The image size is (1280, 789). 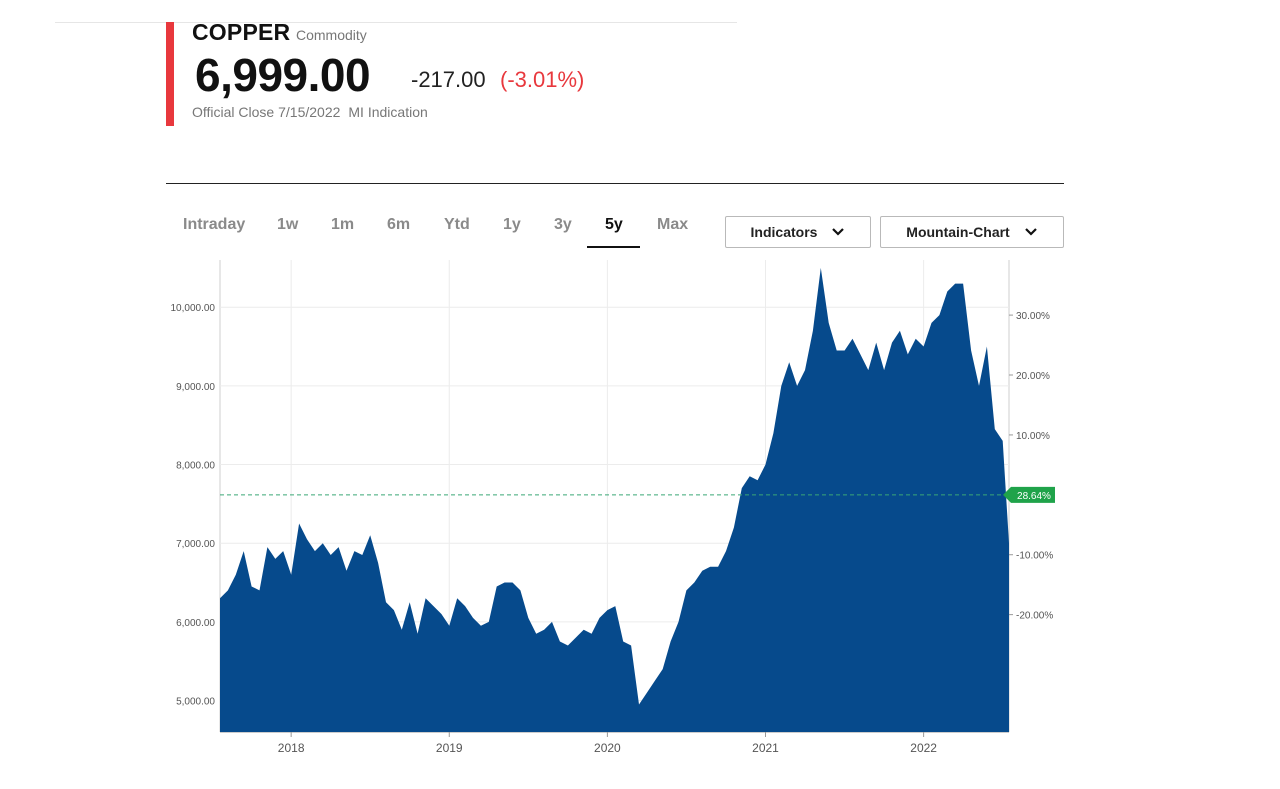 What do you see at coordinates (615, 183) in the screenshot?
I see `section-divider` at bounding box center [615, 183].